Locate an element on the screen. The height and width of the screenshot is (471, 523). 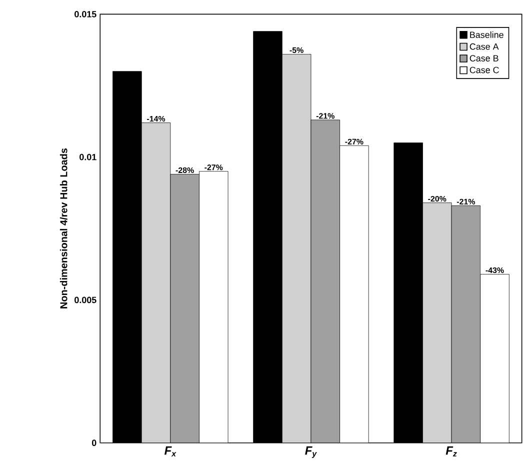
y-axis-title: Non-dimensional 4/rev Hub Loads is located at coordinates (64, 228).